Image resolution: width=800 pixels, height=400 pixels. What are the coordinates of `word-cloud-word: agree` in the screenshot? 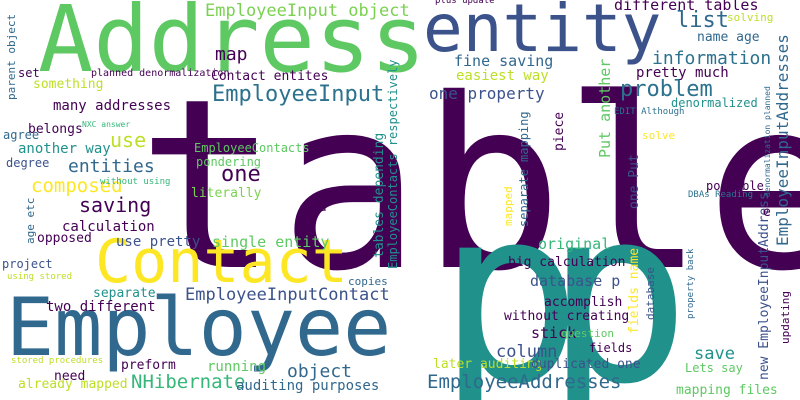 It's located at (21, 135).